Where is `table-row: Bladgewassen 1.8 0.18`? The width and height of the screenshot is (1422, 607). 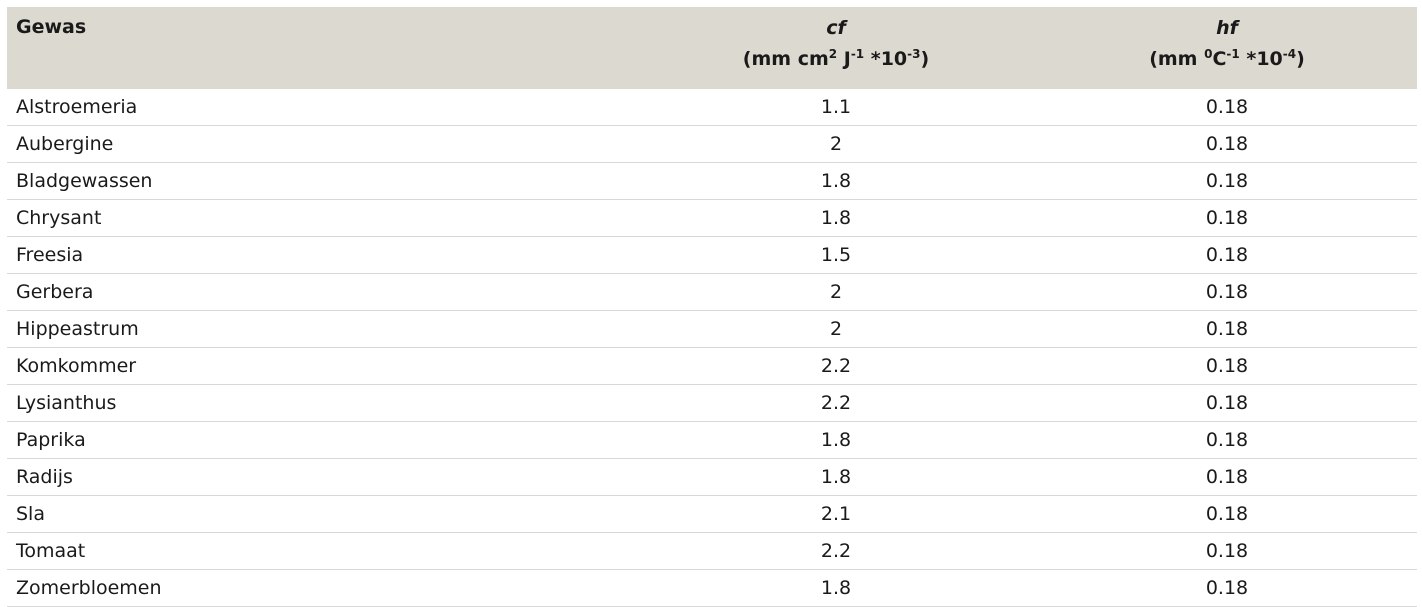
table-row: Bladgewassen 1.8 0.18 is located at coordinates (712, 181).